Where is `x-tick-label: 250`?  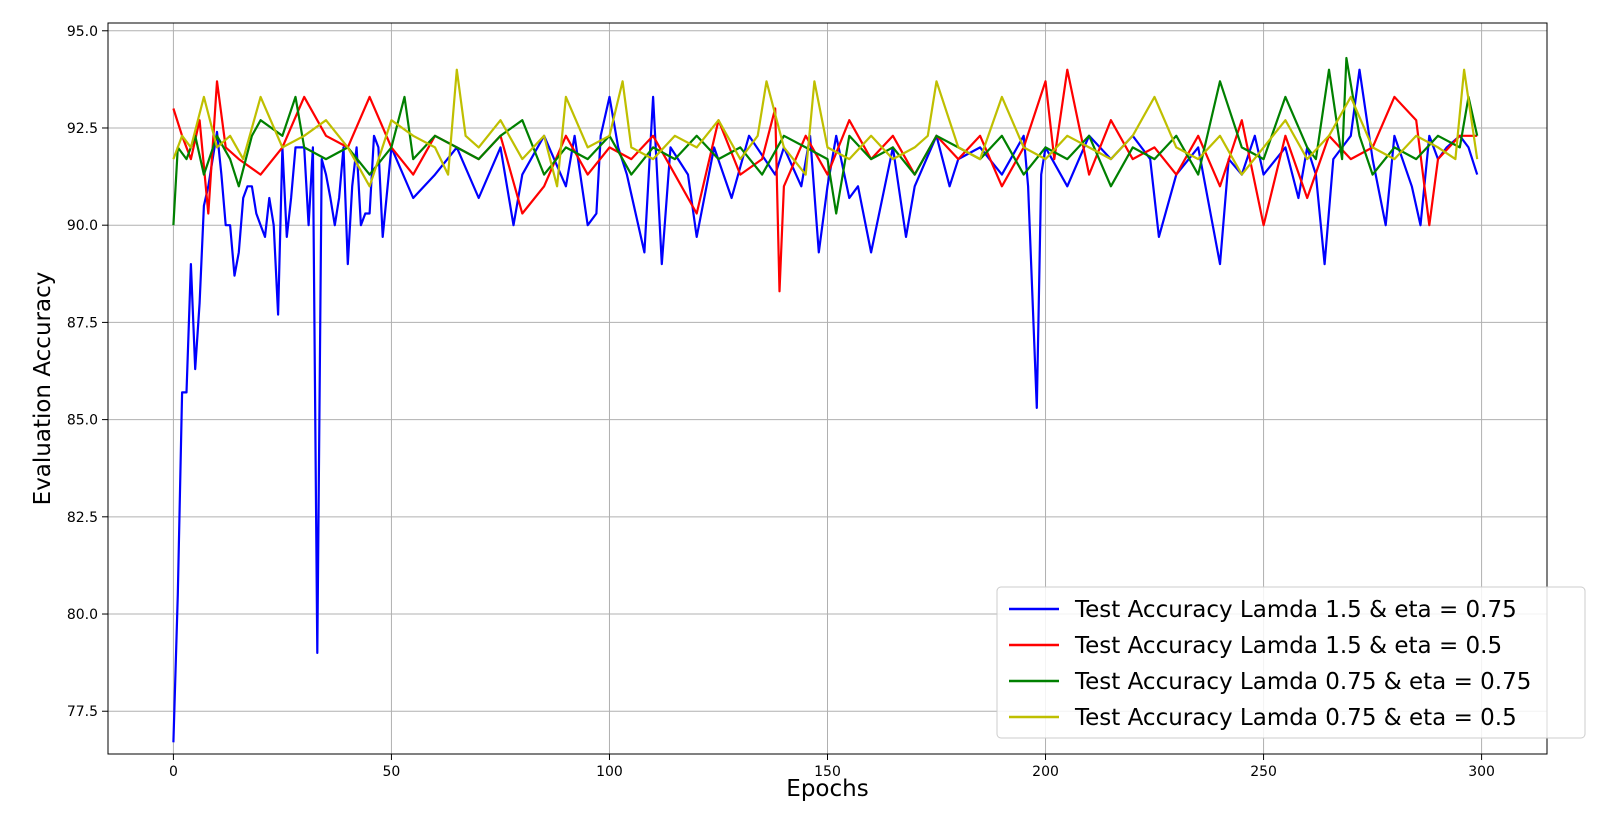 x-tick-label: 250 is located at coordinates (1263, 772).